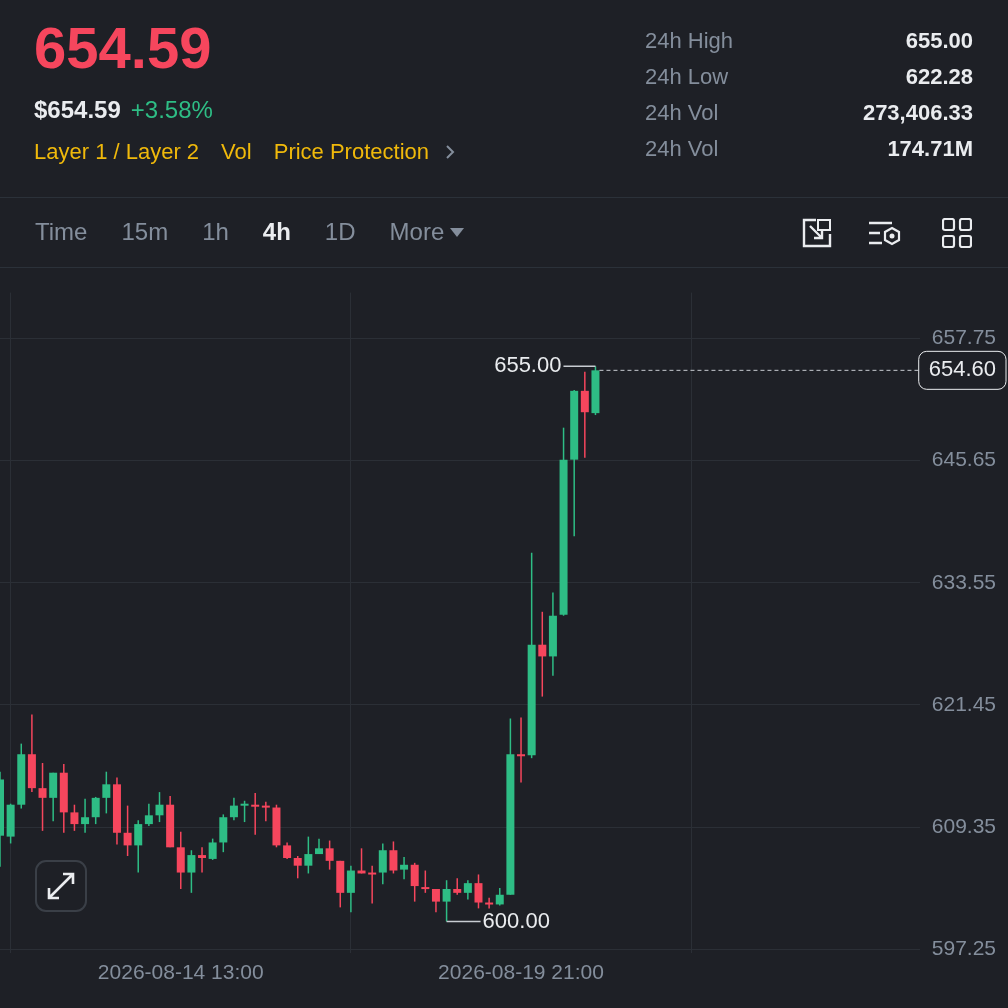 The height and width of the screenshot is (1008, 1008). I want to click on text: 24h High, so click(689, 41).